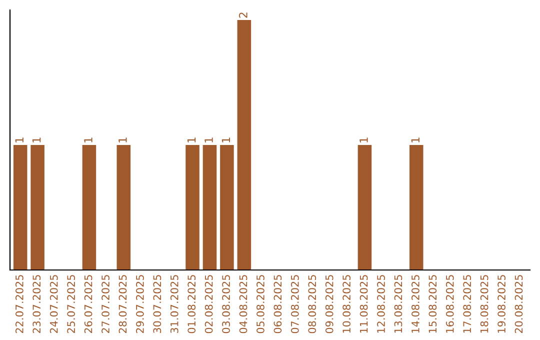 Image resolution: width=540 pixels, height=340 pixels. I want to click on x-tick-label: 11.08.2025, so click(364, 304).